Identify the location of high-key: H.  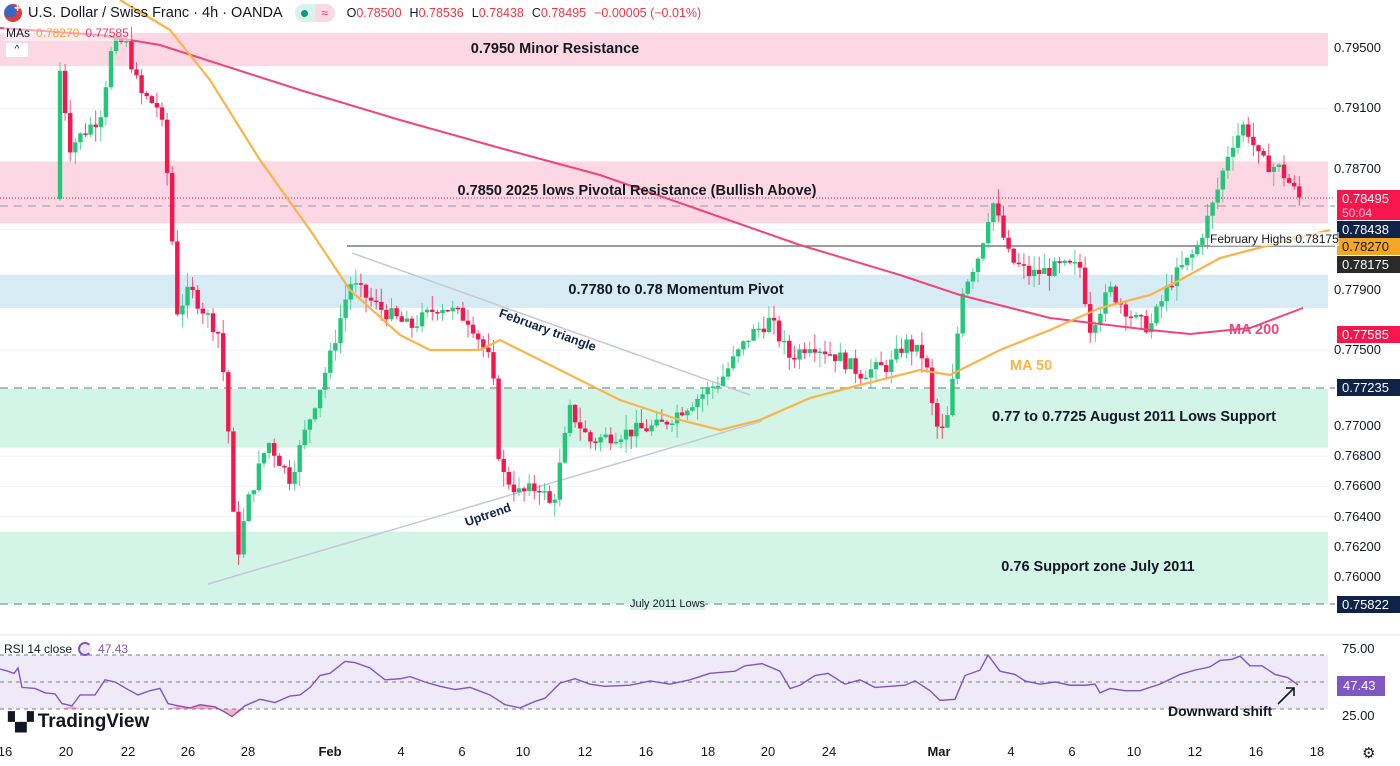
(414, 13).